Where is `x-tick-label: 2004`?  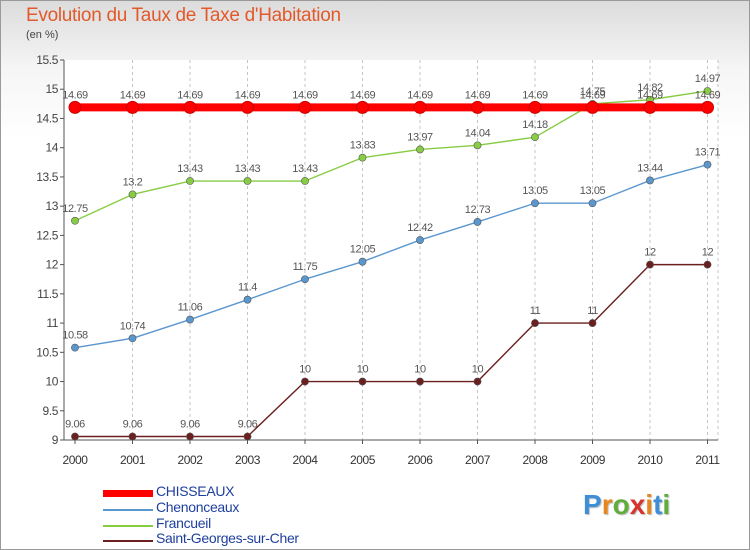
x-tick-label: 2004 is located at coordinates (305, 460).